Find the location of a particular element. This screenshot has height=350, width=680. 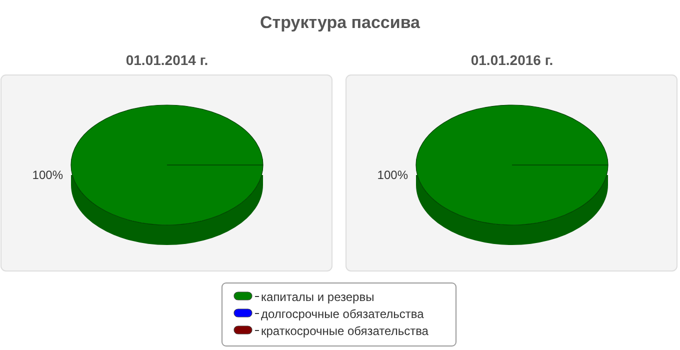

legend-label: долгосрочные обязательства is located at coordinates (342, 314).